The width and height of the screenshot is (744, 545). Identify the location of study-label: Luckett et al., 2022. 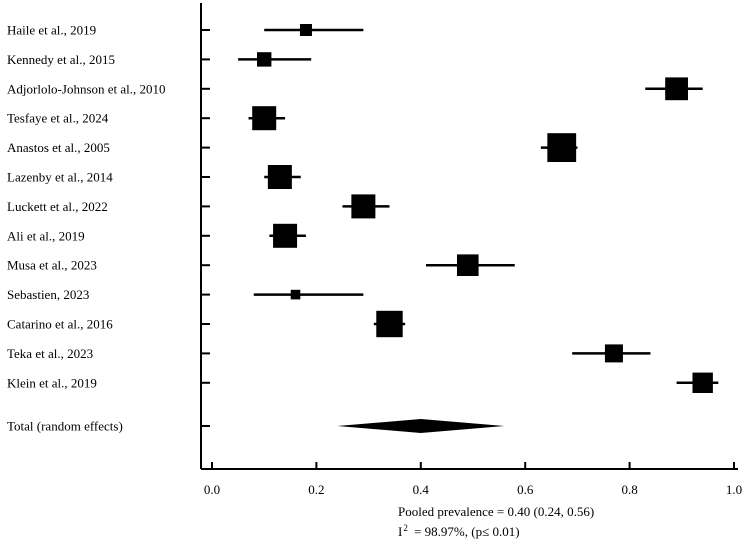
(57, 206).